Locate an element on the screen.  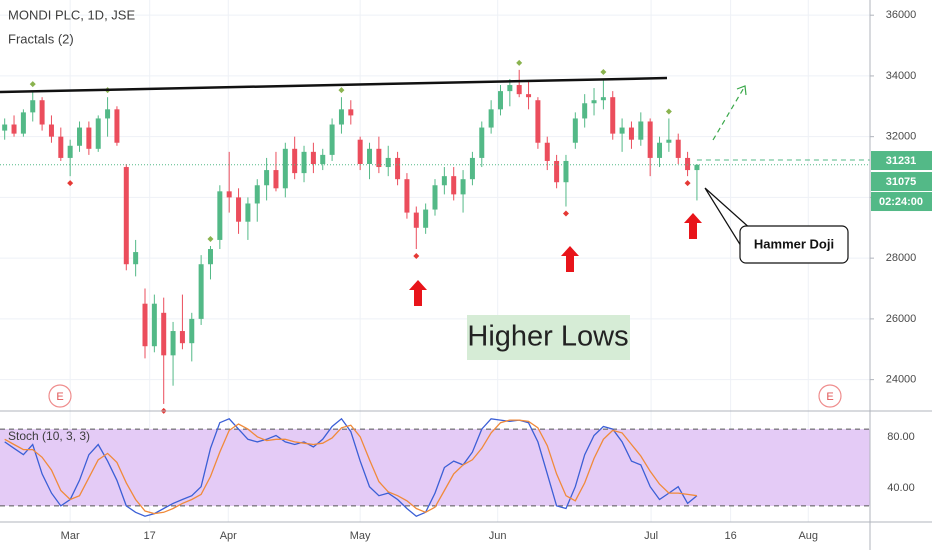
callout-text: Hammer Doji is located at coordinates (794, 243).